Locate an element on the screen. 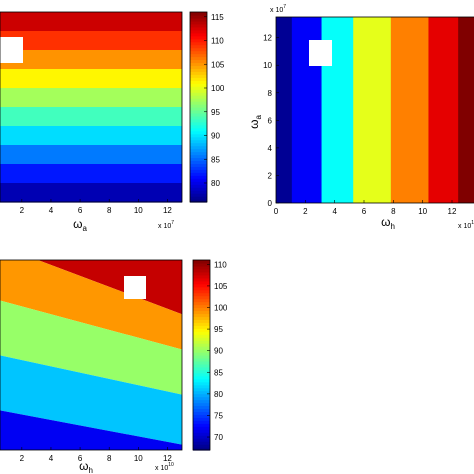  x-axis-label: ωa is located at coordinates (80, 225).